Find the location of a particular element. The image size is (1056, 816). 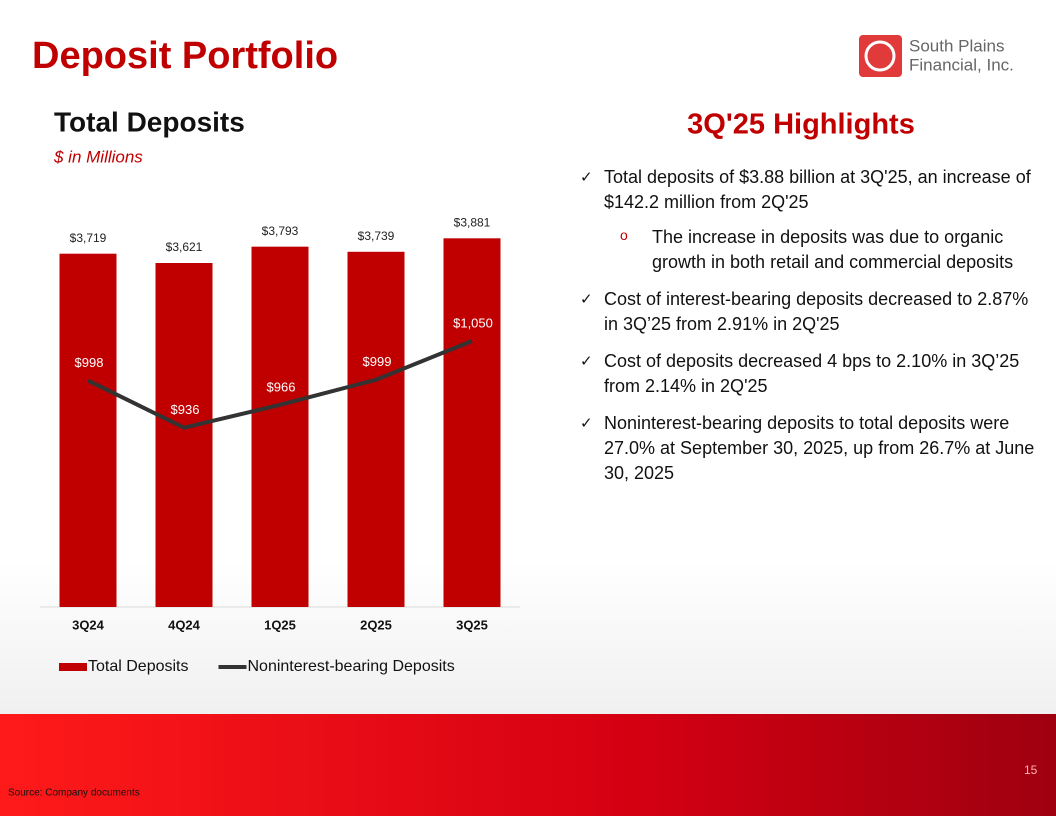

footer-band is located at coordinates (528, 765).